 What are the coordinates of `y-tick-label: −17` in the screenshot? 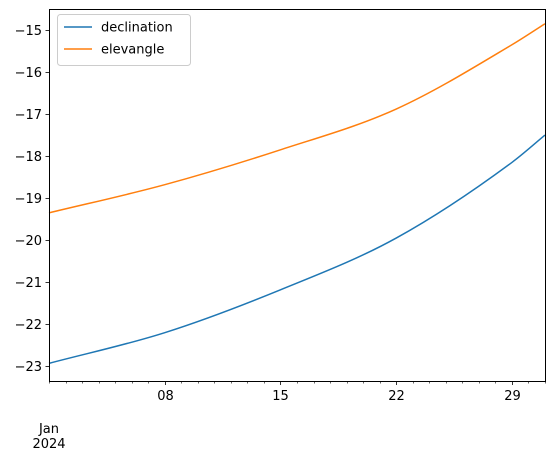 It's located at (28, 115).